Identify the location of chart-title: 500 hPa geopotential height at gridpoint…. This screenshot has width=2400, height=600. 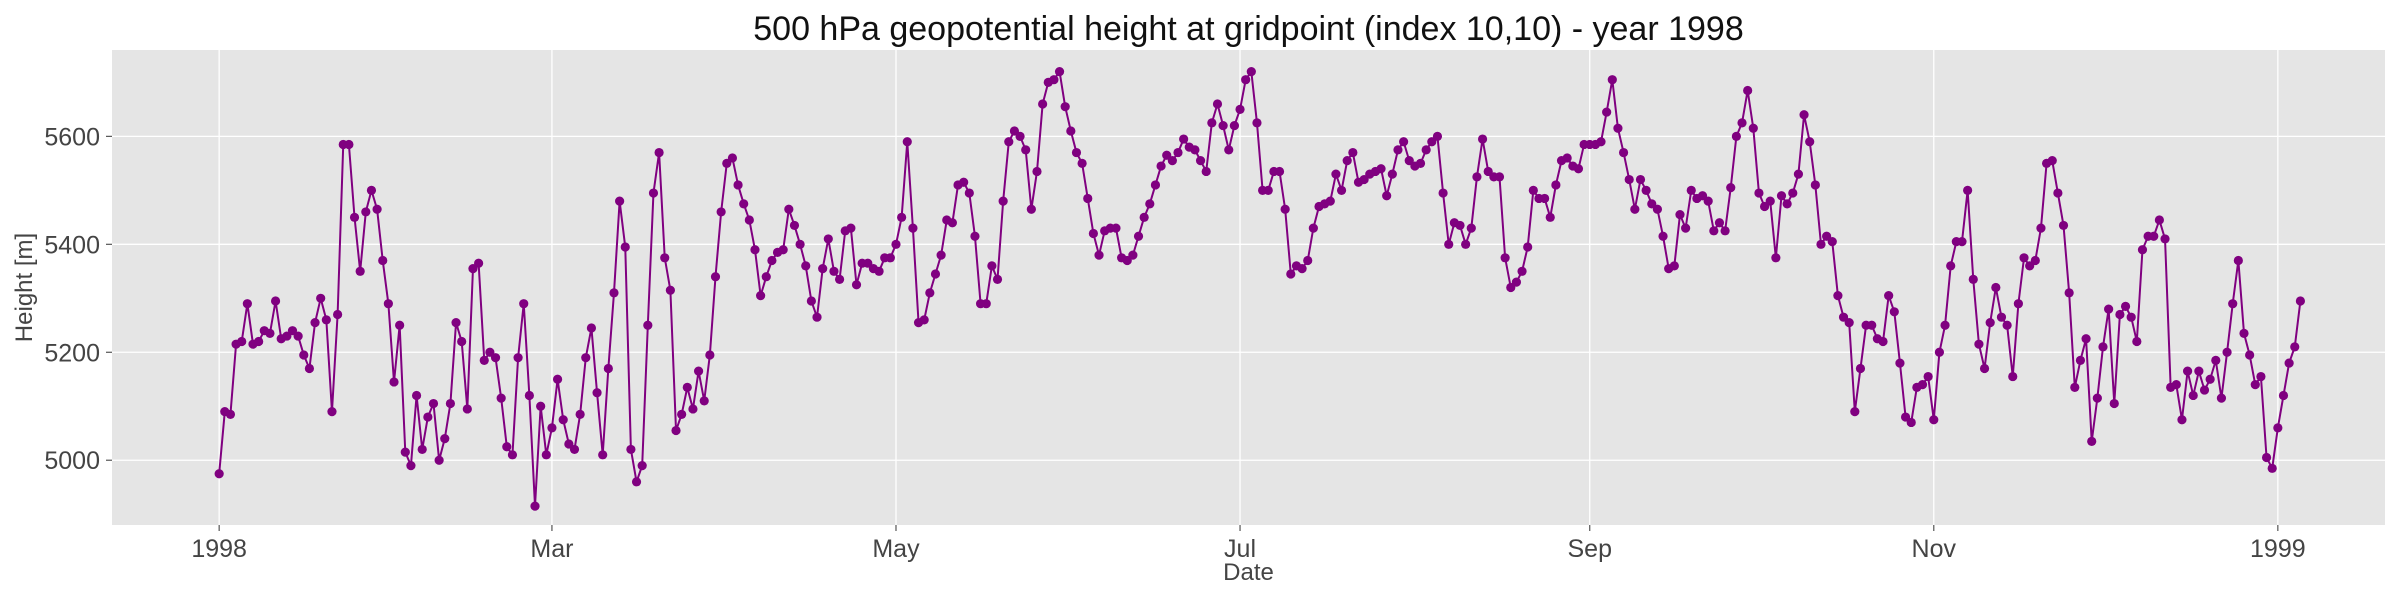
(1248, 29).